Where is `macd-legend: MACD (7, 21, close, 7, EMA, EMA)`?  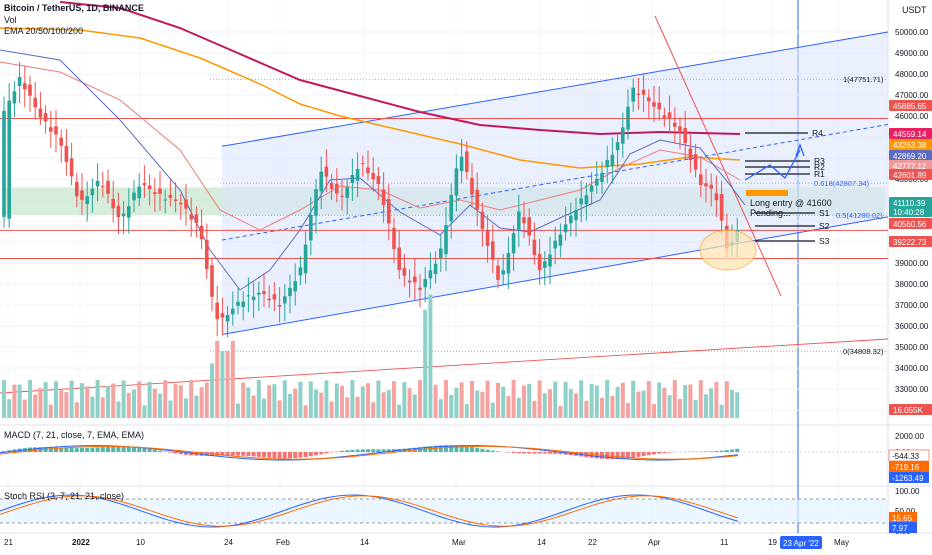 macd-legend: MACD (7, 21, close, 7, EMA, EMA) is located at coordinates (74, 435).